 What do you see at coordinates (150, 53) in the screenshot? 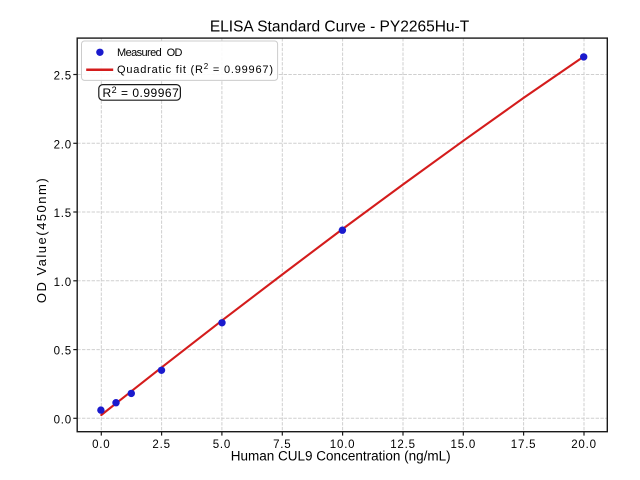
I see `svg-text: Measured OD` at bounding box center [150, 53].